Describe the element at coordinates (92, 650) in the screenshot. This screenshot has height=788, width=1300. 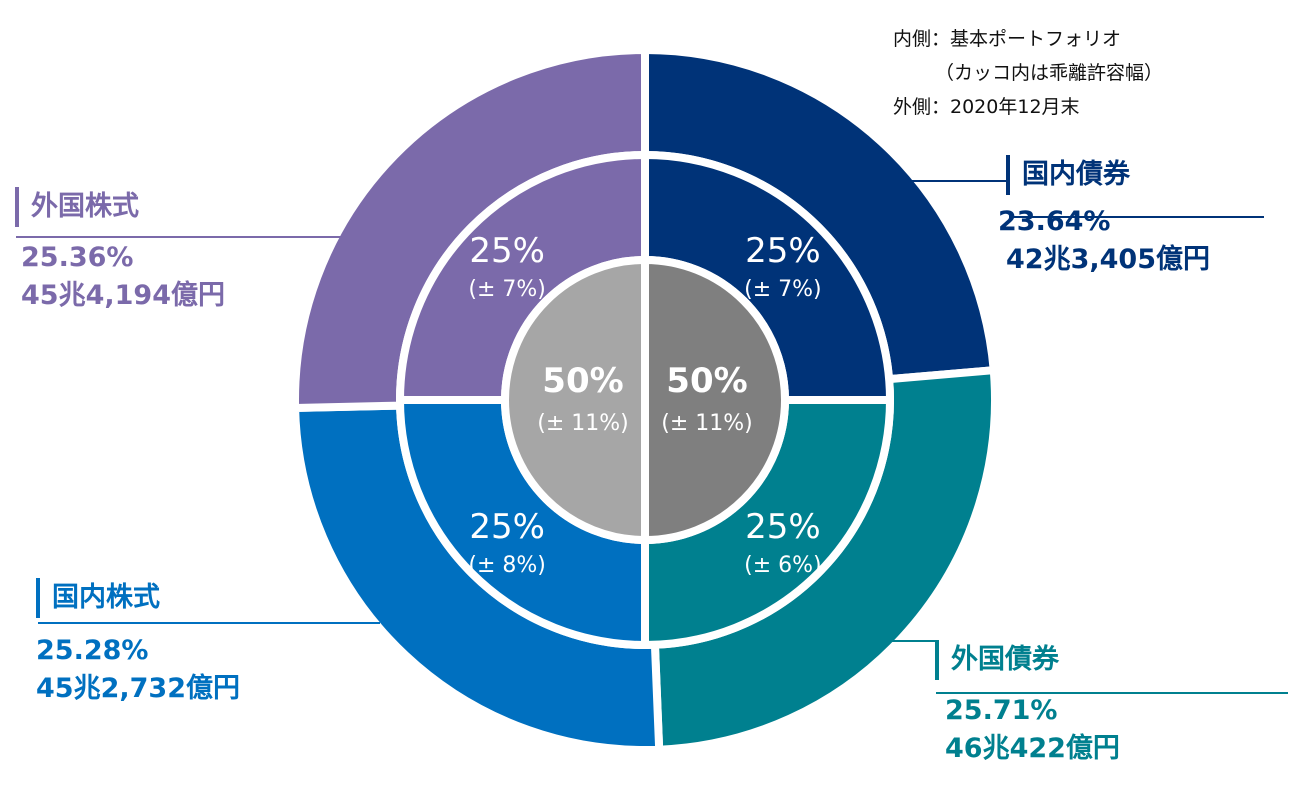
I see `callout-percent: 25.28%` at that location.